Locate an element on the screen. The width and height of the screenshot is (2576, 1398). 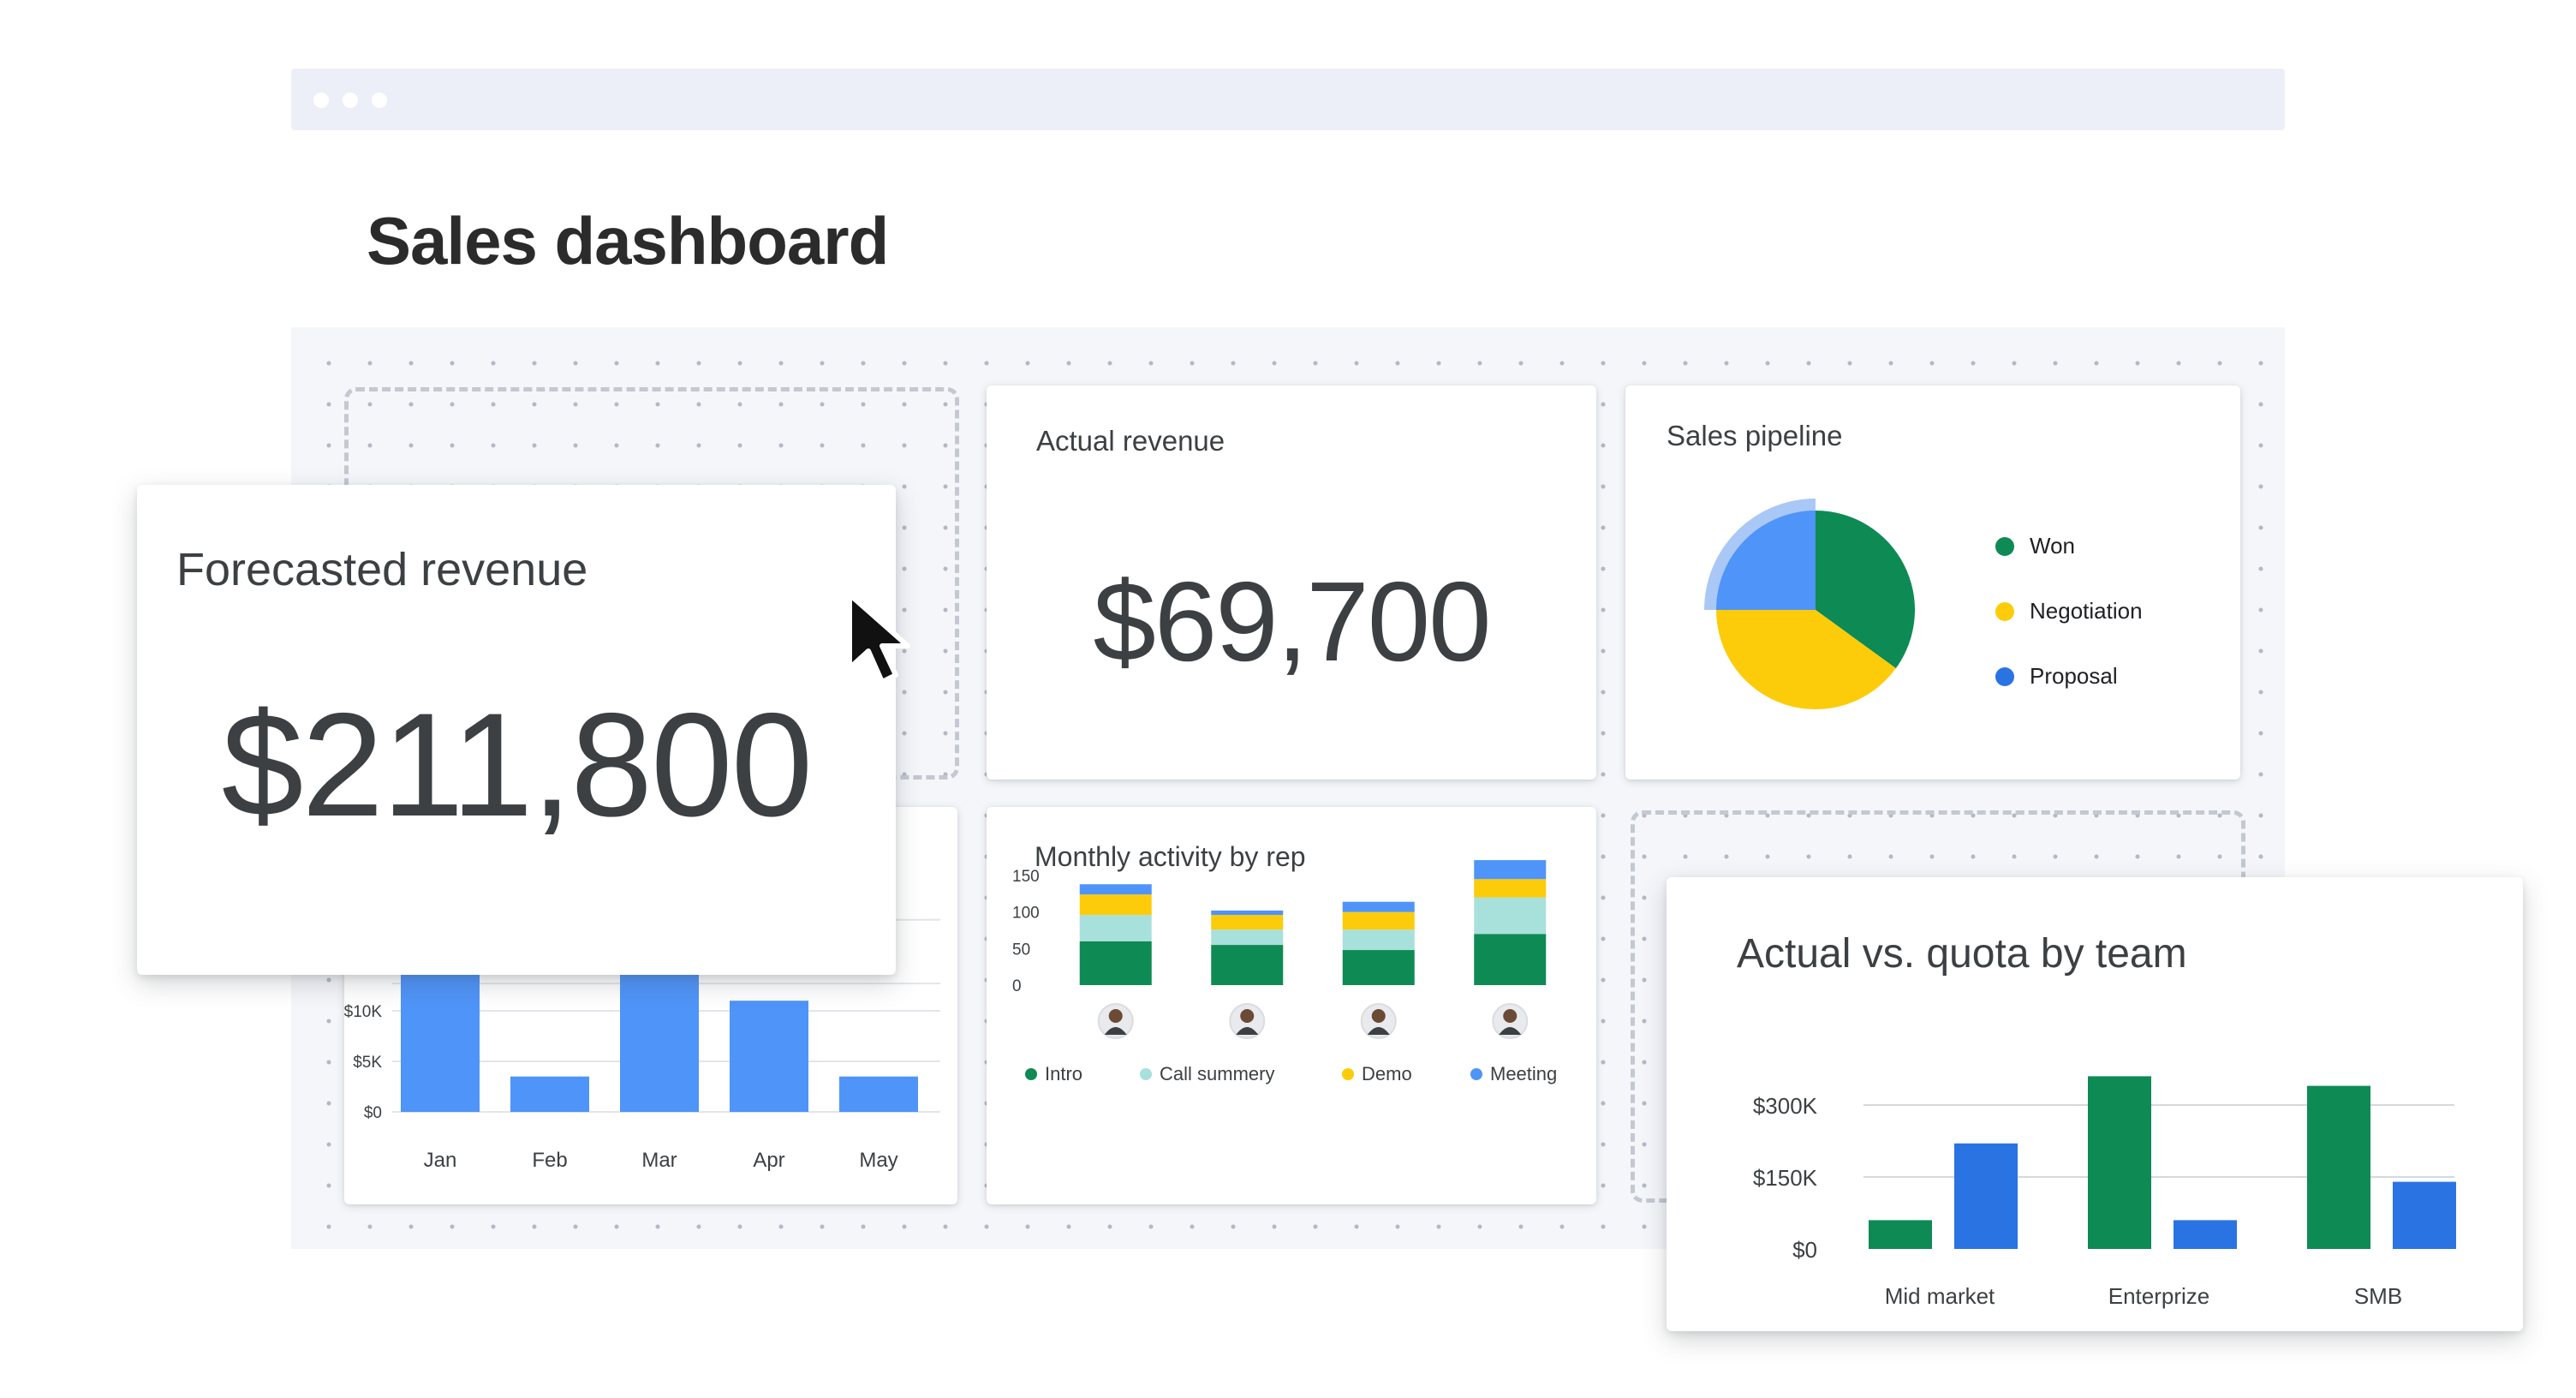
legend-item-proposal: Proposal is located at coordinates (2056, 676).